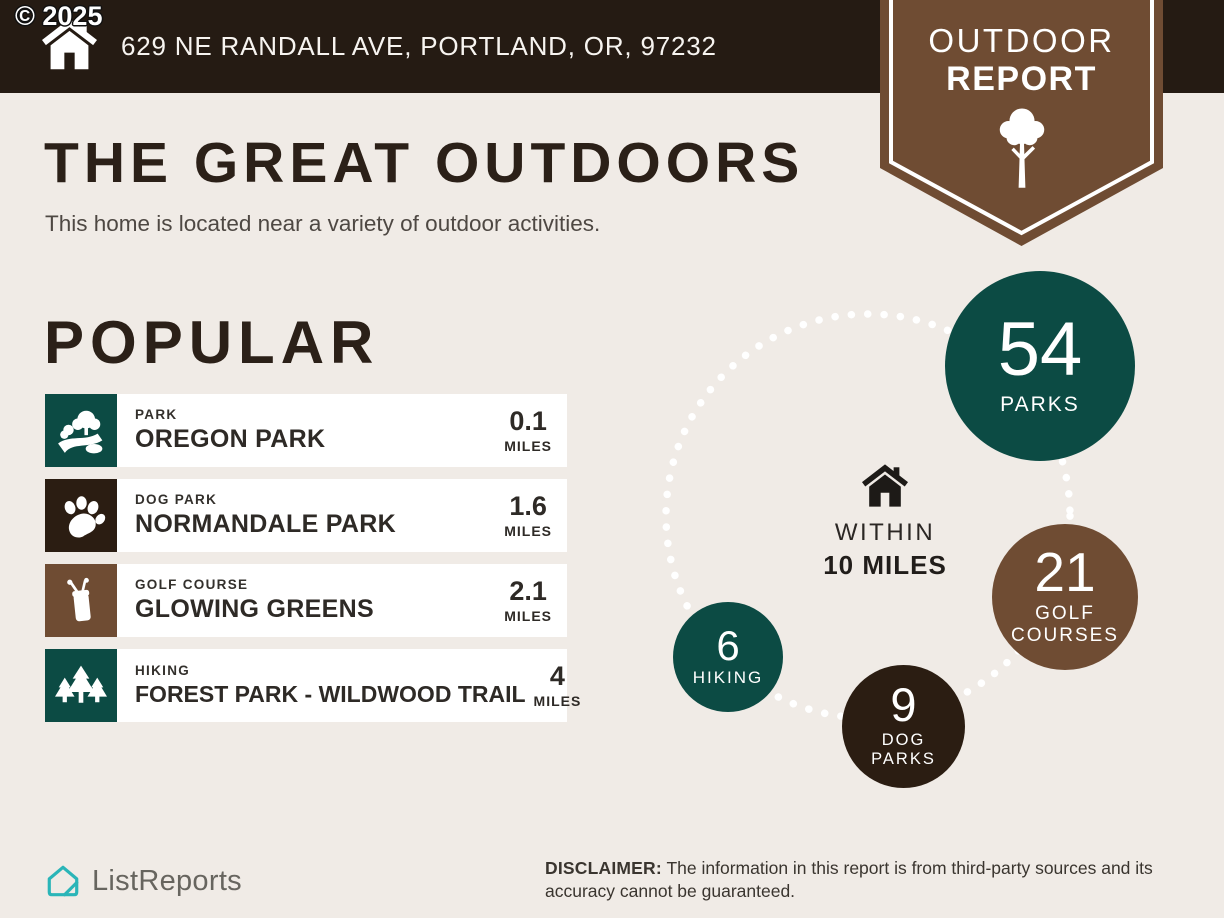 The height and width of the screenshot is (918, 1224). I want to click on poi-category: GOLF COURSE, so click(192, 584).